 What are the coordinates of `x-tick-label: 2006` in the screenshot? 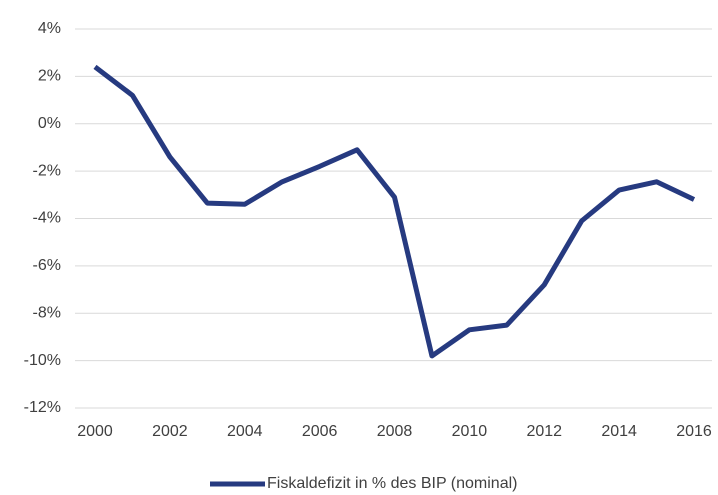 It's located at (320, 431).